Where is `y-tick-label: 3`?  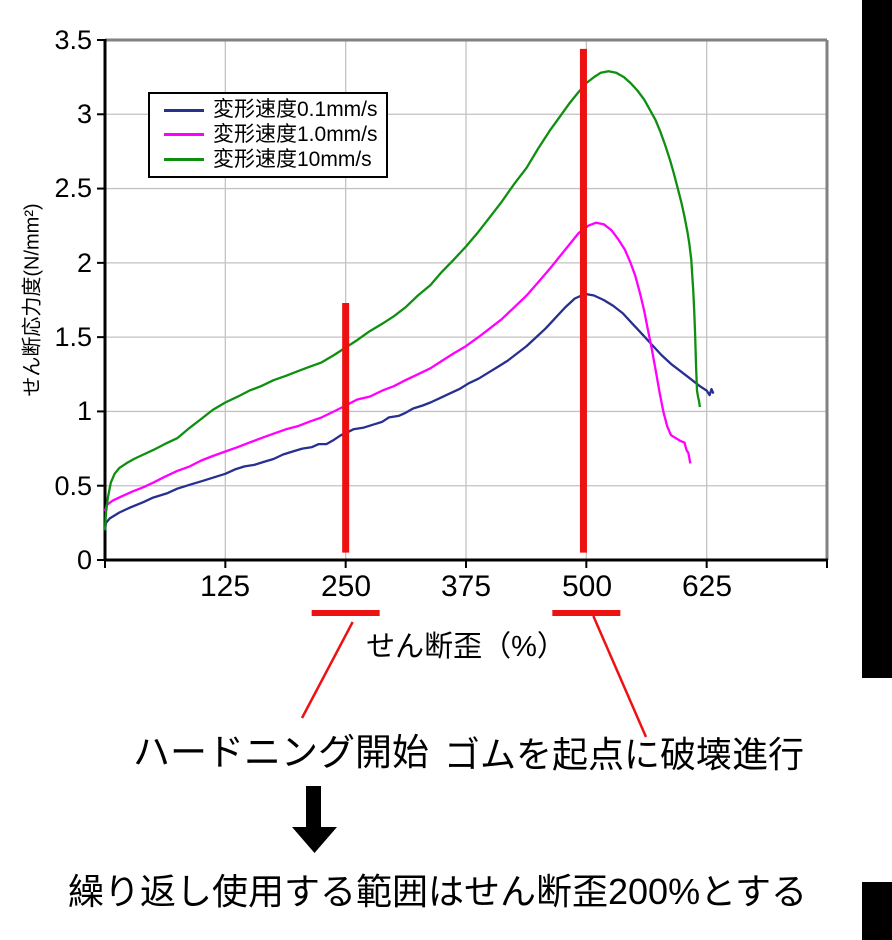
y-tick-label: 3 is located at coordinates (84, 114).